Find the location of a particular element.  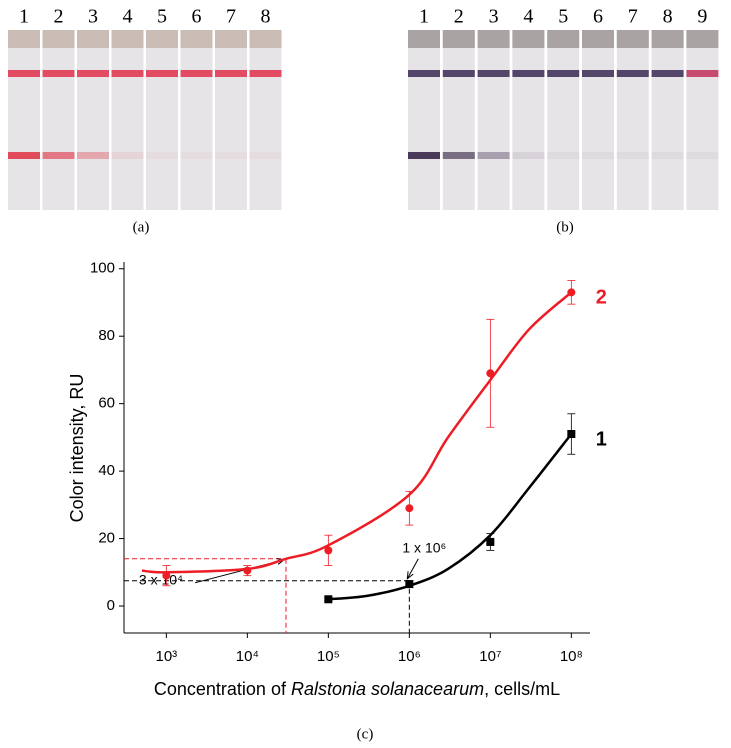

y-tick-label: 80 is located at coordinates (106, 335).